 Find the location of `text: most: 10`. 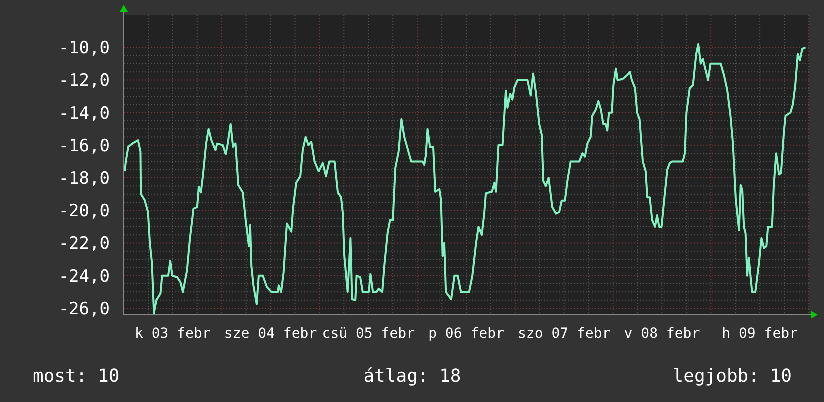

text: most: 10 is located at coordinates (76, 376).